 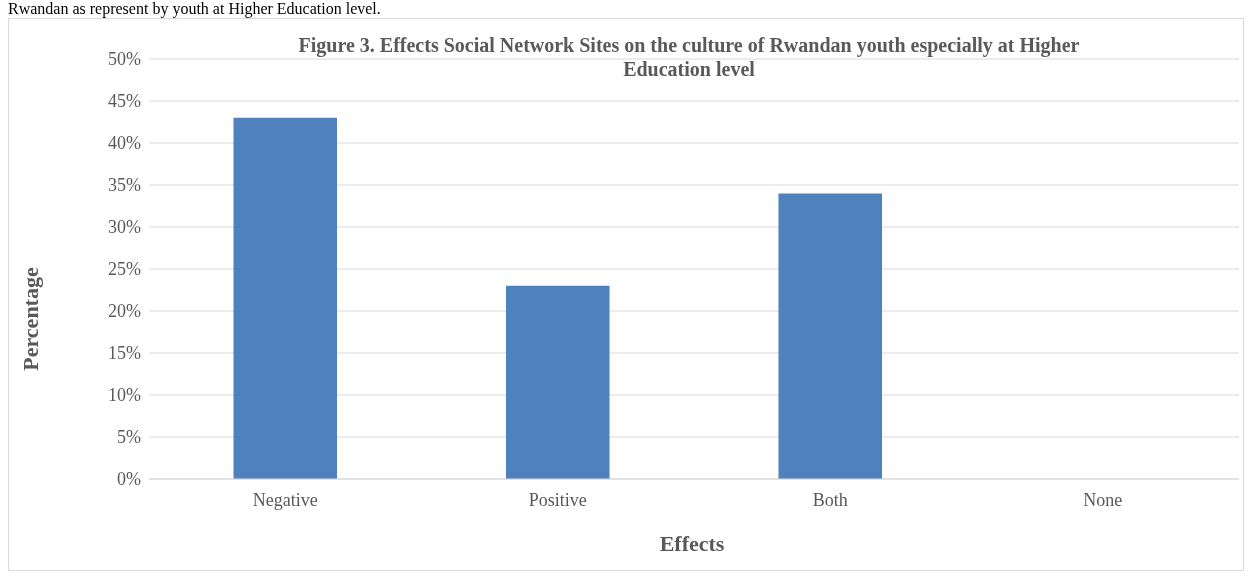 I want to click on y-tick-label: 45%, so click(x=124, y=101).